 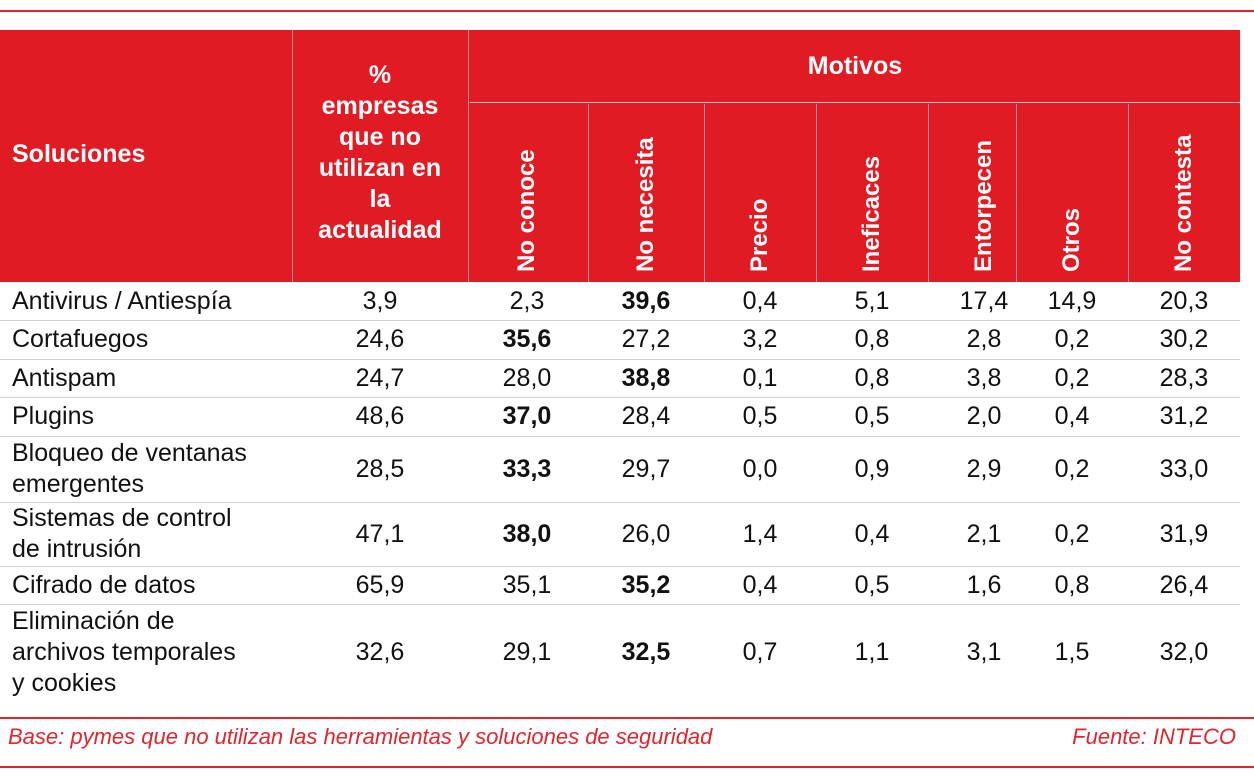 I want to click on row-value: 35,1, so click(x=527, y=584).